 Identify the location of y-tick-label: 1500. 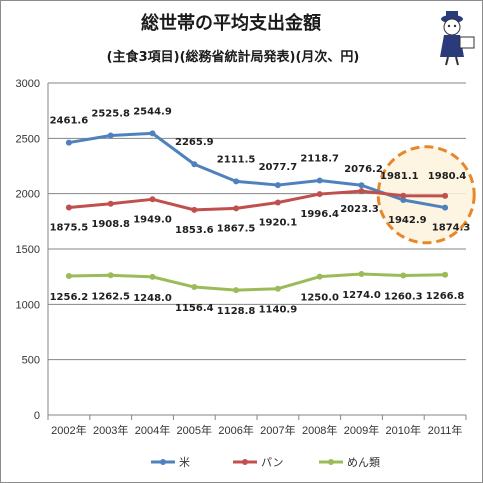
(28, 250).